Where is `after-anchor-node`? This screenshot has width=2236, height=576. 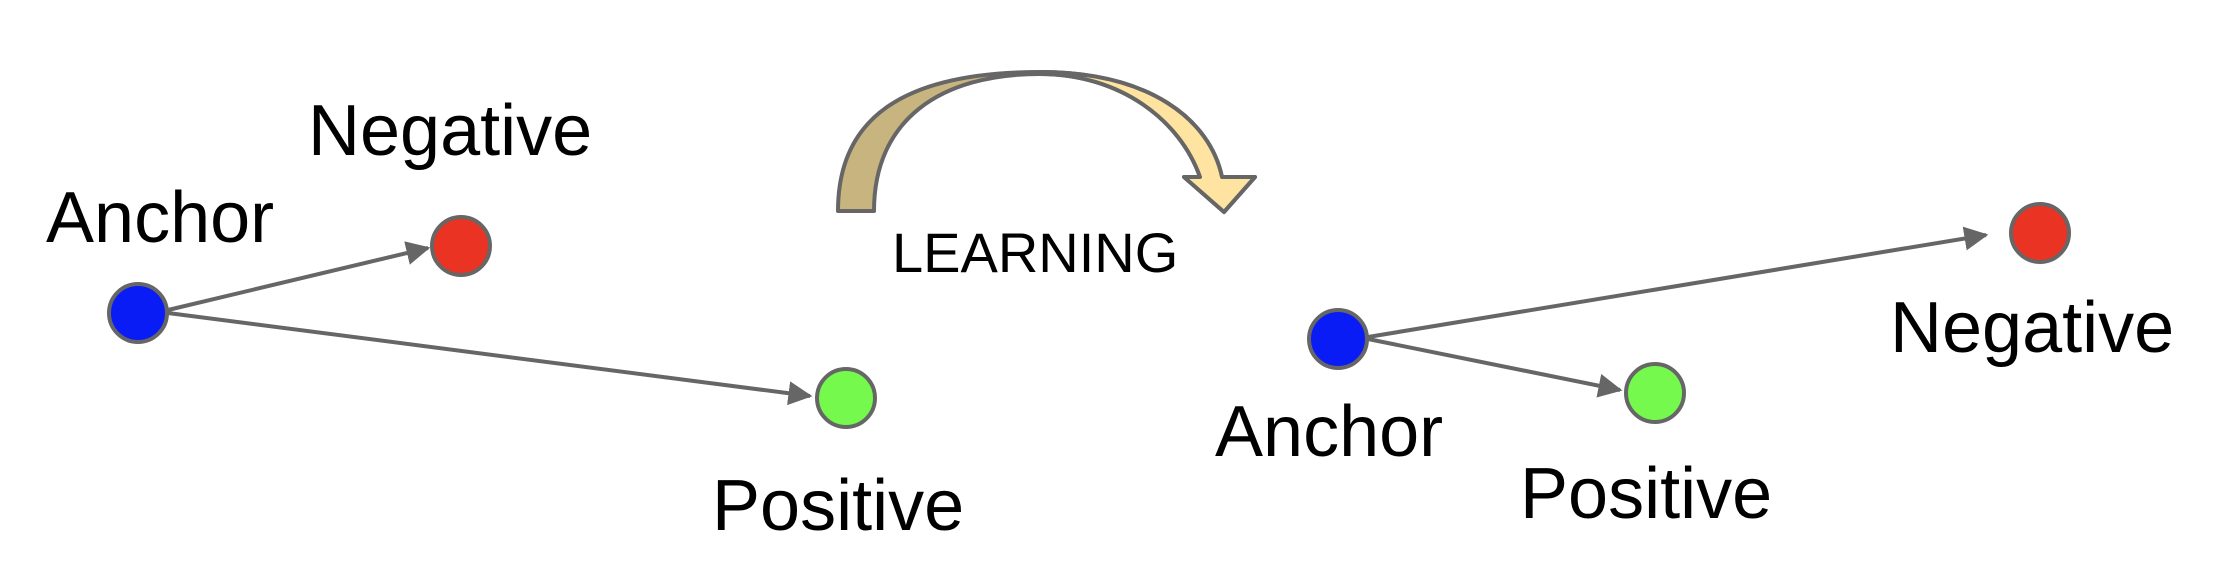 after-anchor-node is located at coordinates (1338, 339).